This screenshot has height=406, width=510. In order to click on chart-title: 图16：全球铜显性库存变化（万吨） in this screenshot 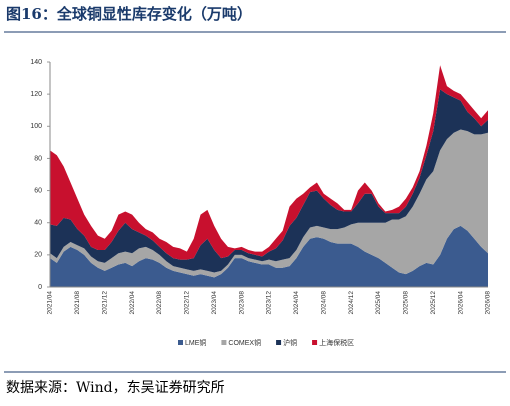, I will do `click(129, 14)`.